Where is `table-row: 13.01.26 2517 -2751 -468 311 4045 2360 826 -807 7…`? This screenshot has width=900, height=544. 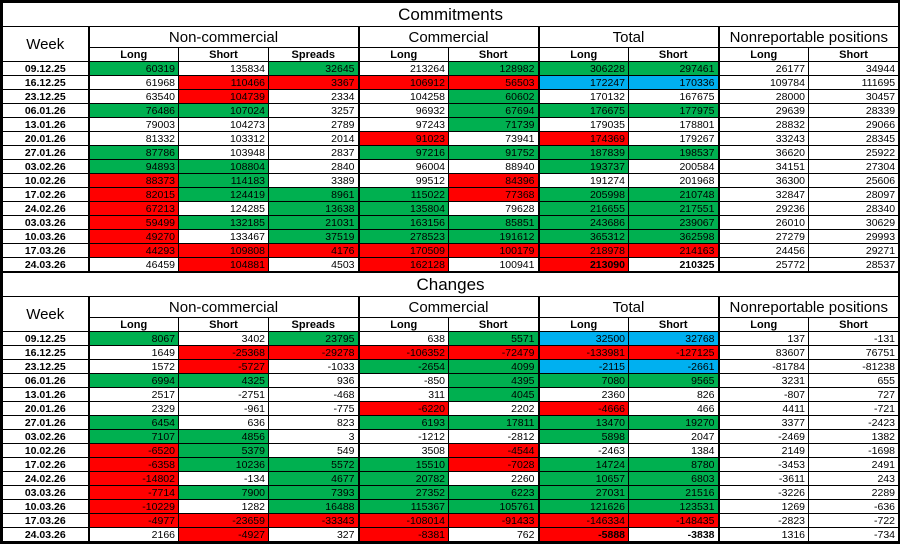 table-row: 13.01.26 2517 -2751 -468 311 4045 2360 826 -807 7… is located at coordinates (450, 394).